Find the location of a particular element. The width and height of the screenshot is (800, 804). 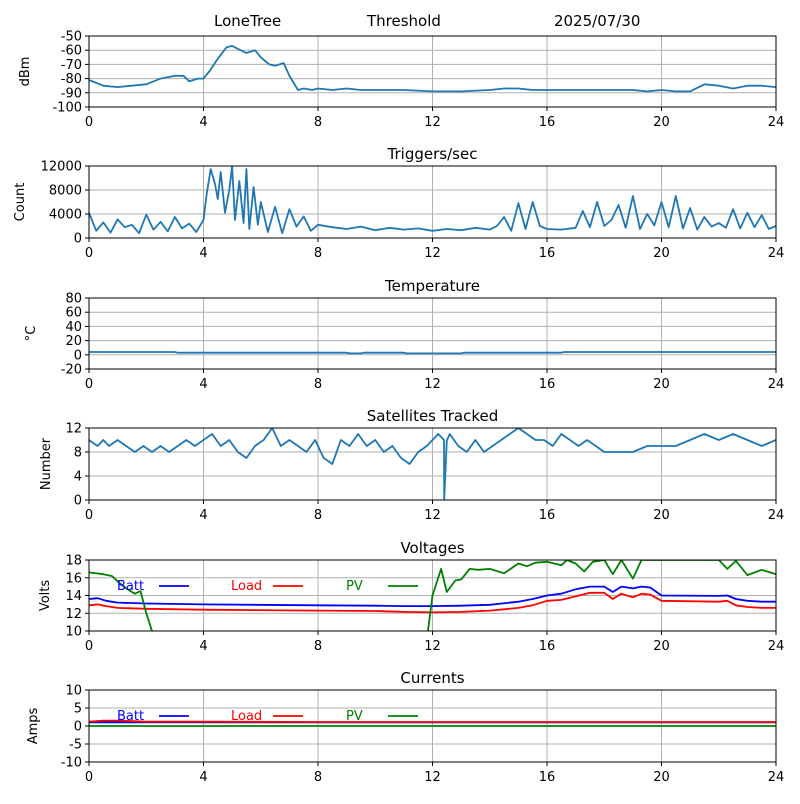

y-tick-label: 20 is located at coordinates (73, 341).